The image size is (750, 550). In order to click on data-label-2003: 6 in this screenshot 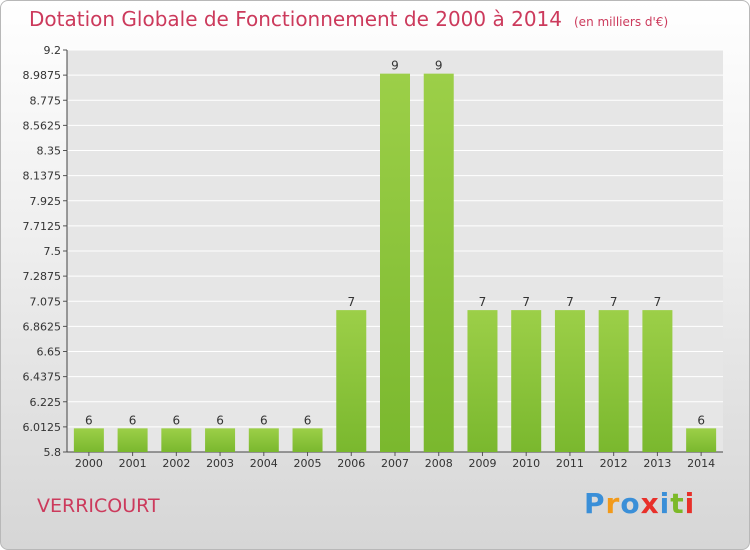, I will do `click(220, 420)`.